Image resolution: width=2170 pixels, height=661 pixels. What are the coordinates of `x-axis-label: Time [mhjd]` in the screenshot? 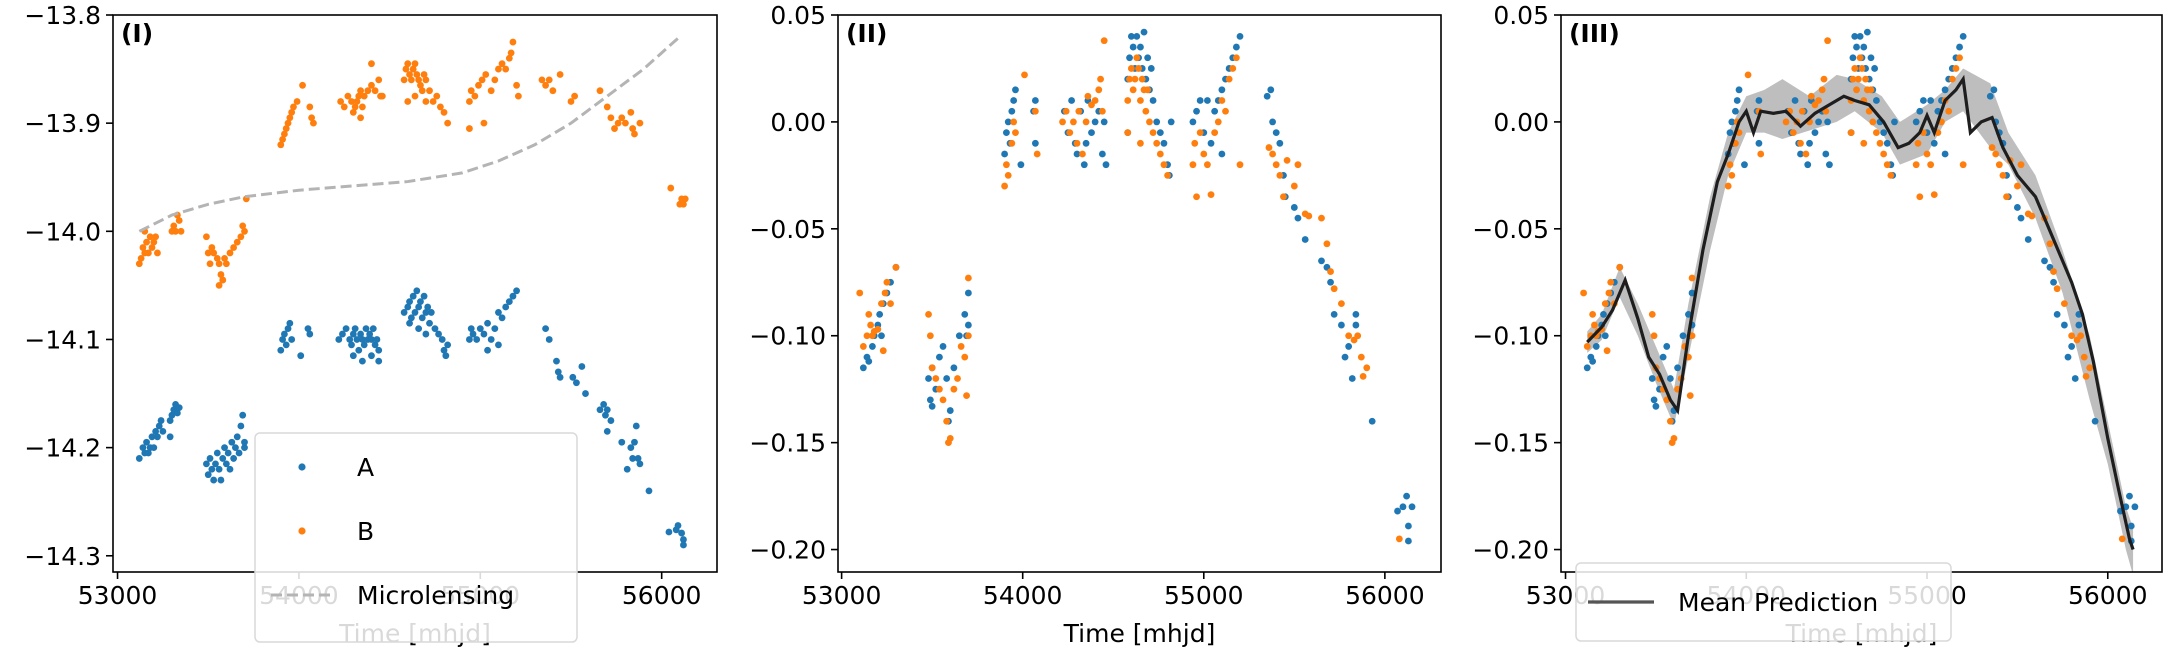 It's located at (1139, 633).